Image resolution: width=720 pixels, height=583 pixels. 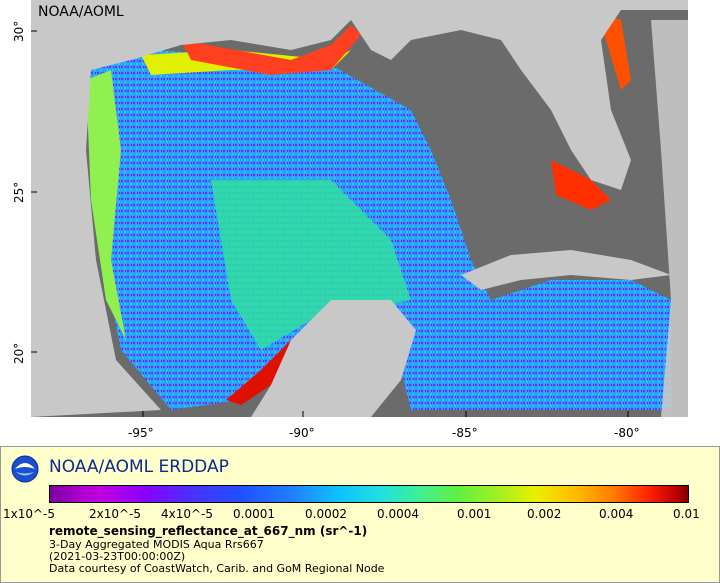 I want to click on colorbar-tick-label: 0.0004, so click(x=398, y=514).